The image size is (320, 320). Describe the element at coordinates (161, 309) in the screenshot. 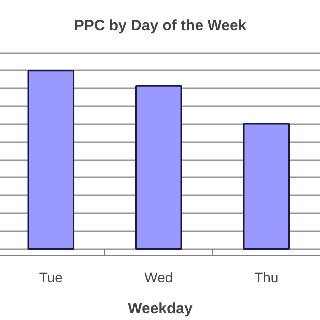

I see `x-axis-title: Weekday` at that location.